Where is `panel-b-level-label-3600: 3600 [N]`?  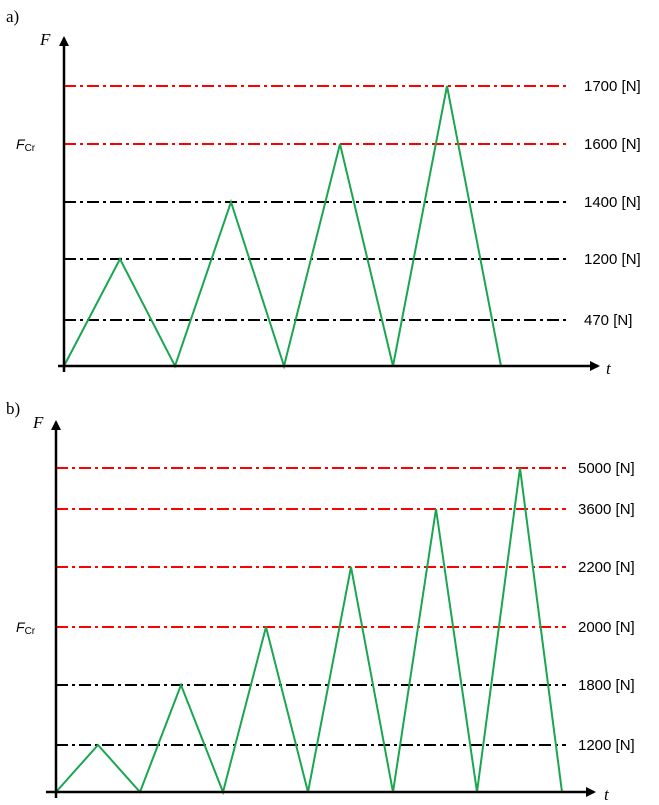 panel-b-level-label-3600: 3600 [N] is located at coordinates (606, 509).